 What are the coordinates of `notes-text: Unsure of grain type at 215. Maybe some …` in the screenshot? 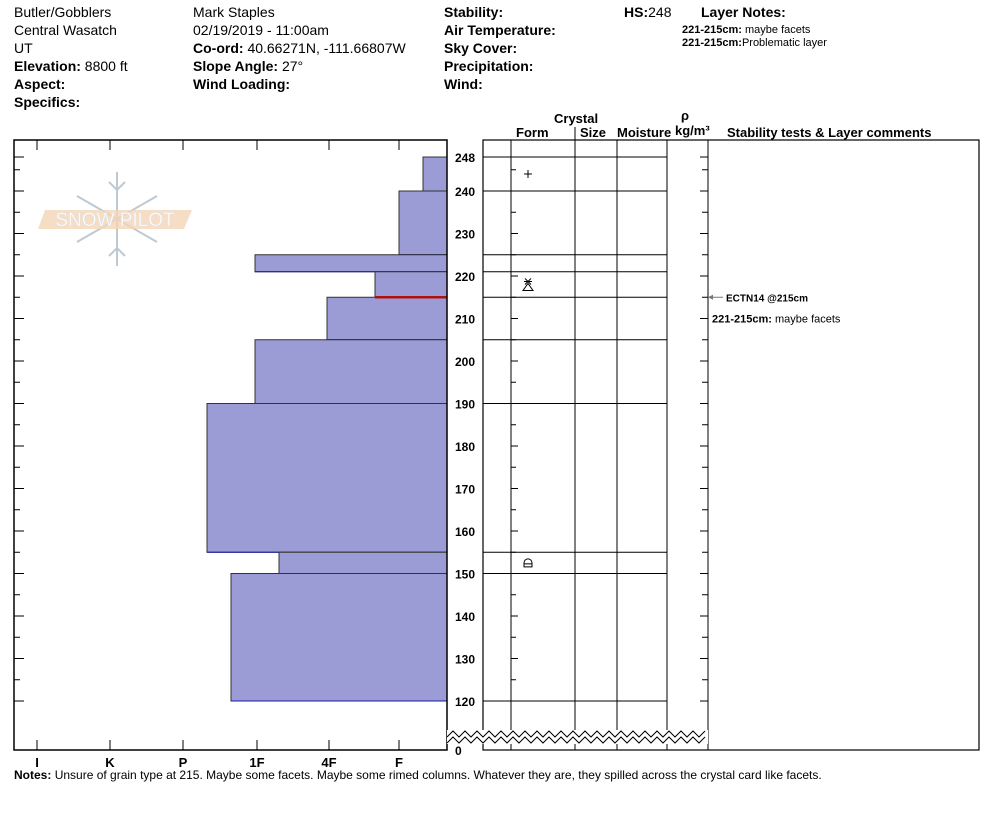 It's located at (438, 775).